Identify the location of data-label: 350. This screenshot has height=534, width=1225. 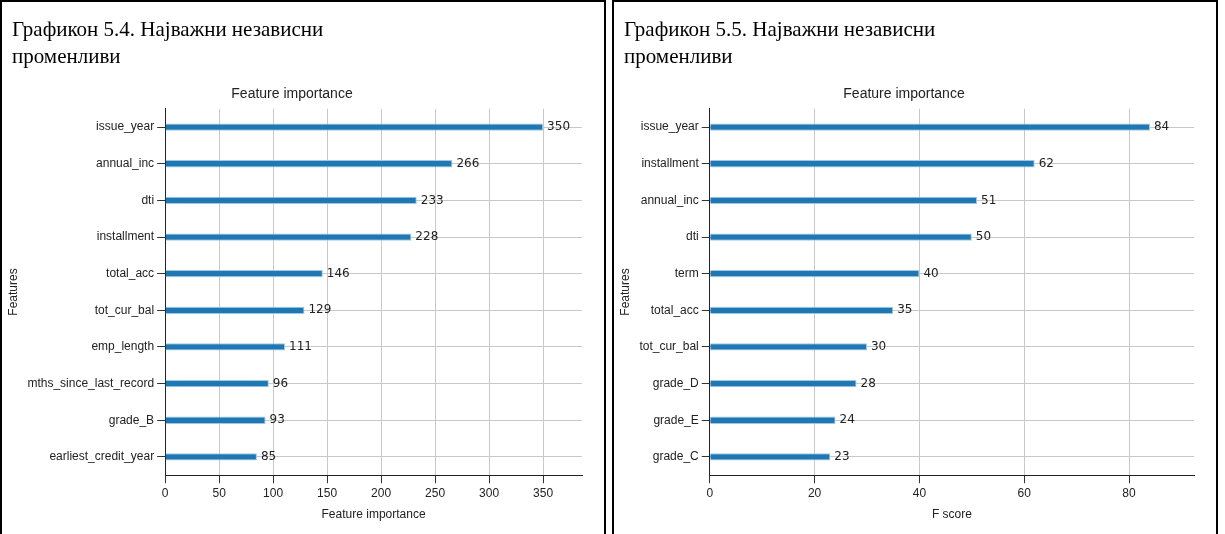
(559, 126).